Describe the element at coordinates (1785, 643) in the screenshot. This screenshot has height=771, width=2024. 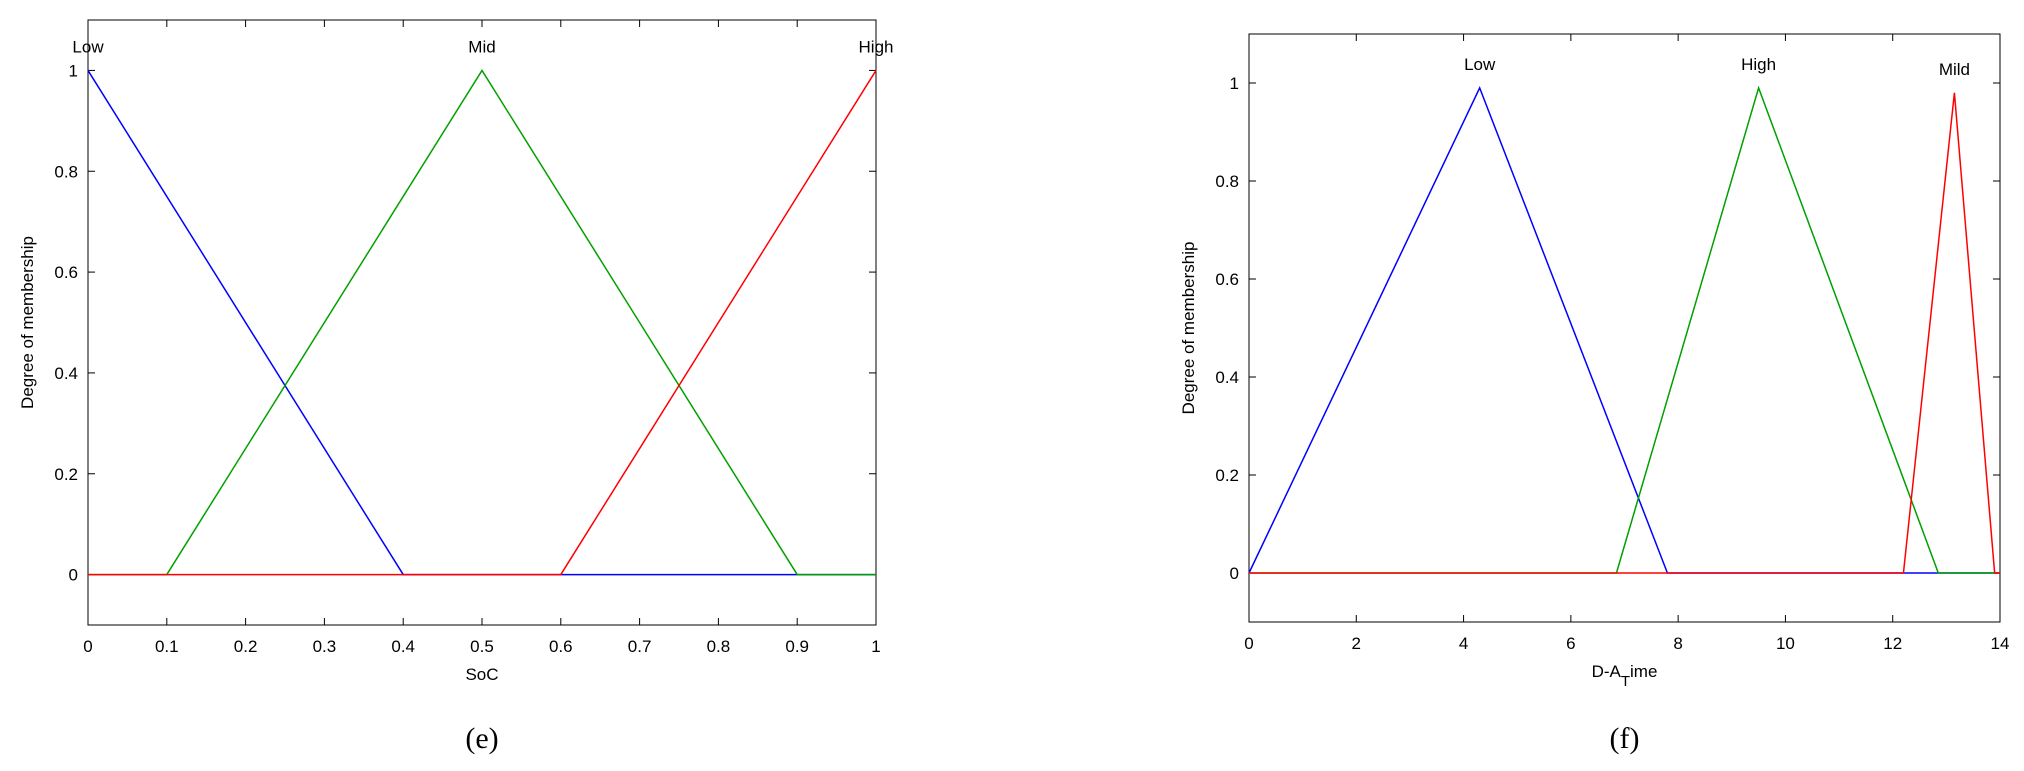
I see `x-tick-label: 10` at that location.